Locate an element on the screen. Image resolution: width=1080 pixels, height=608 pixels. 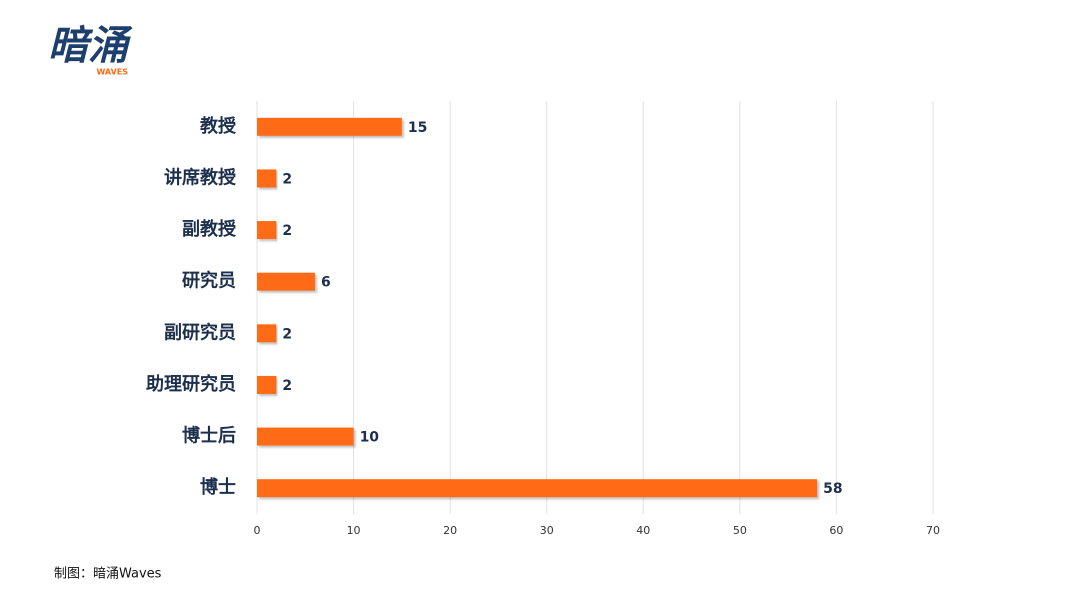
category-label: 讲席教授 is located at coordinates (200, 177).